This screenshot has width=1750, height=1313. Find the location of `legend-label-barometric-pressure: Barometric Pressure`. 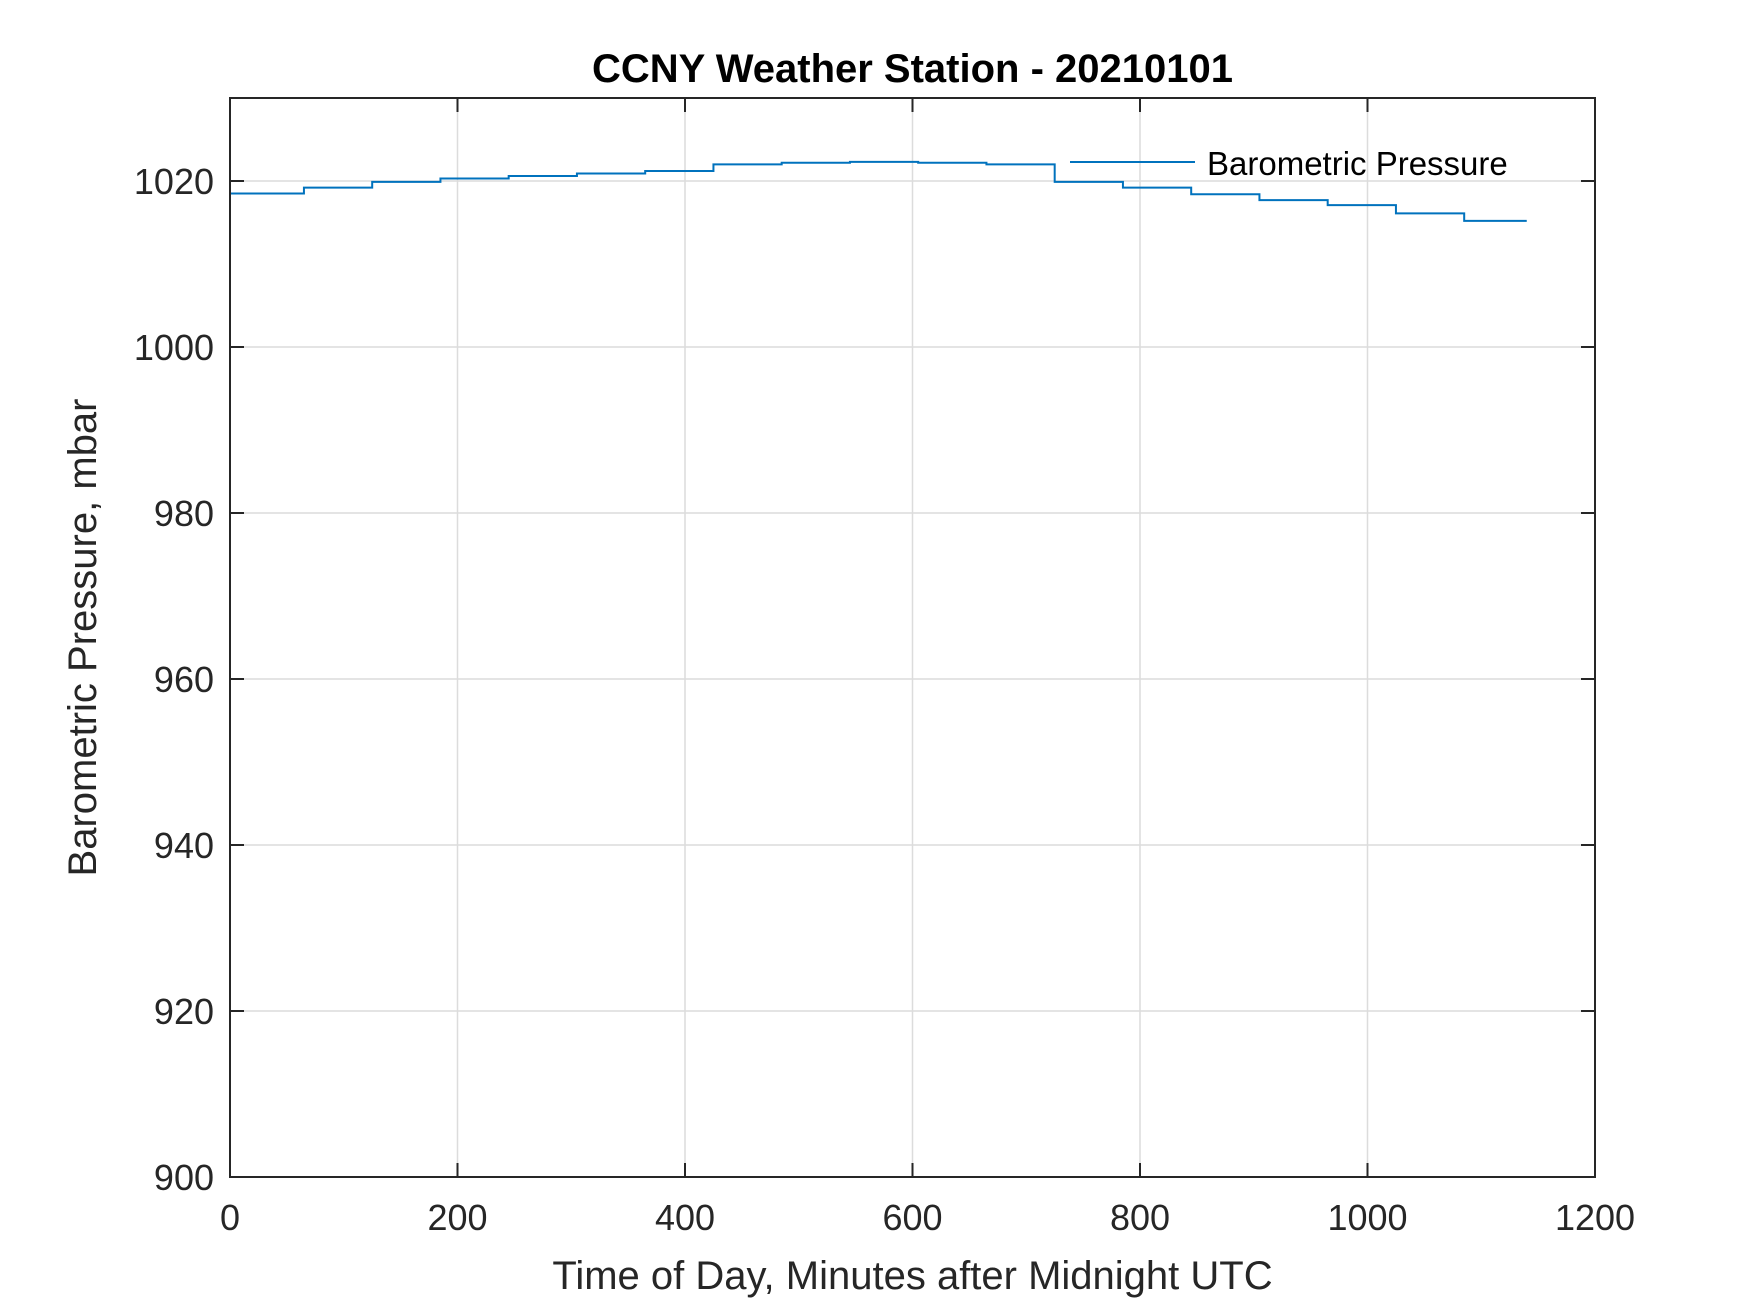

legend-label-barometric-pressure: Barometric Pressure is located at coordinates (1357, 163).